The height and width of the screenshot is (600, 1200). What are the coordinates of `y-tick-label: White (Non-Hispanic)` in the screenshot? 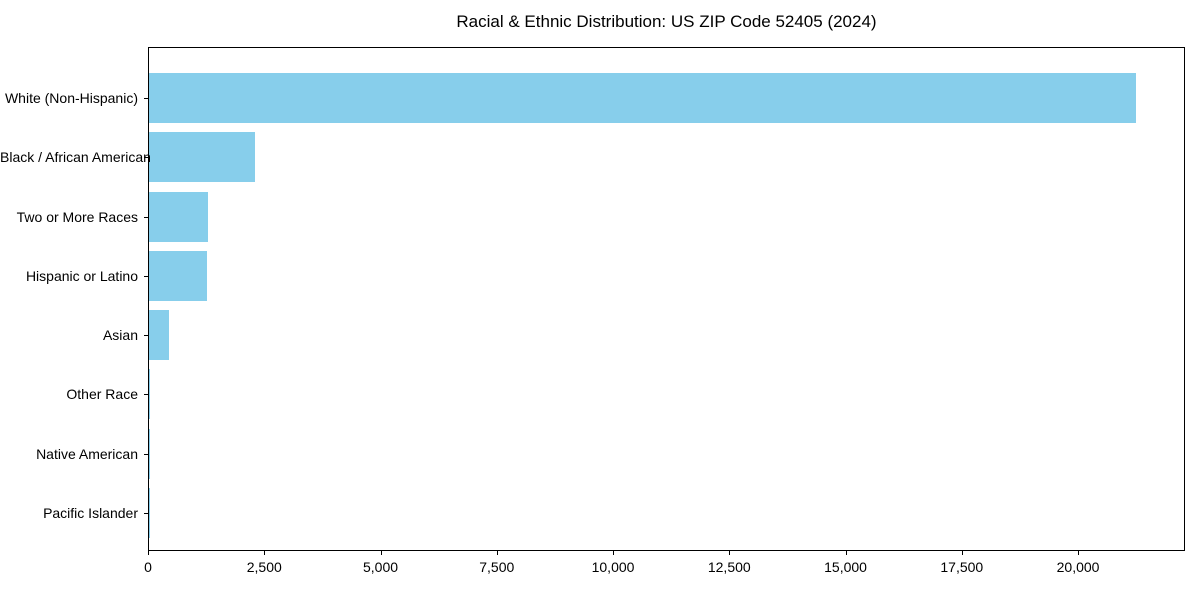 It's located at (71, 98).